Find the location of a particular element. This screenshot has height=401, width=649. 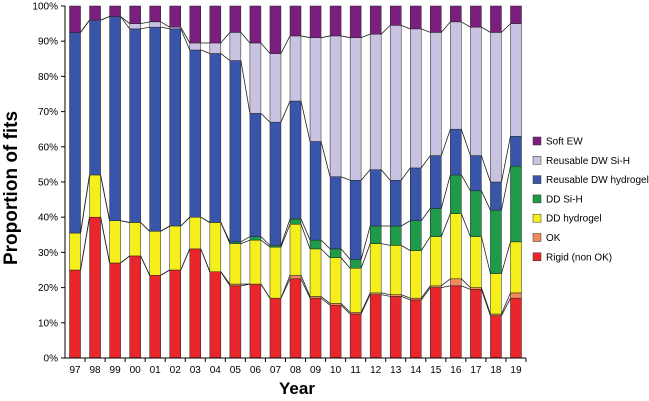

x-tick-label: 02 is located at coordinates (176, 370).